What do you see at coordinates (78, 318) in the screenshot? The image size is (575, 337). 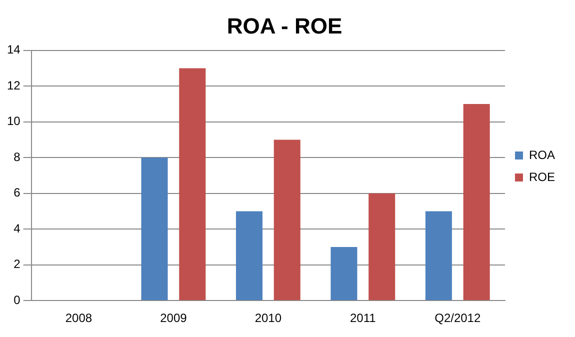 I see `x-tick-label: 2008` at bounding box center [78, 318].